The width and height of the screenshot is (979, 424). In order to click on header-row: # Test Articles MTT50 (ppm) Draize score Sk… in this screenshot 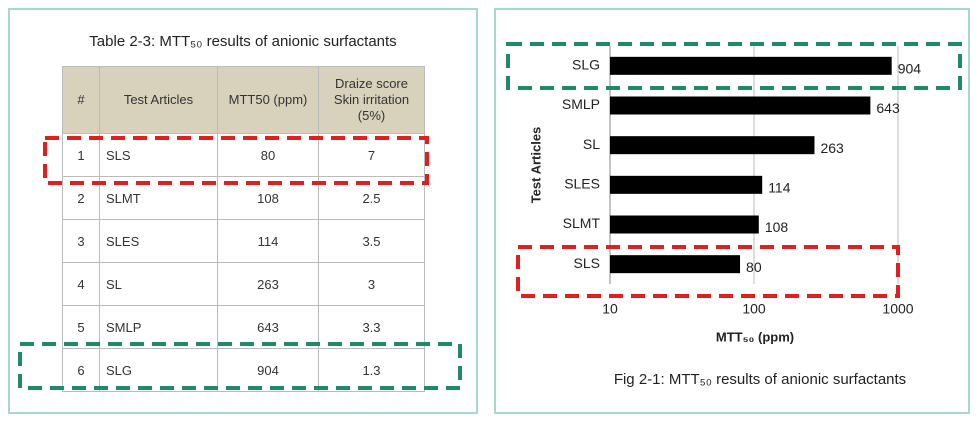, I will do `click(243, 100)`.